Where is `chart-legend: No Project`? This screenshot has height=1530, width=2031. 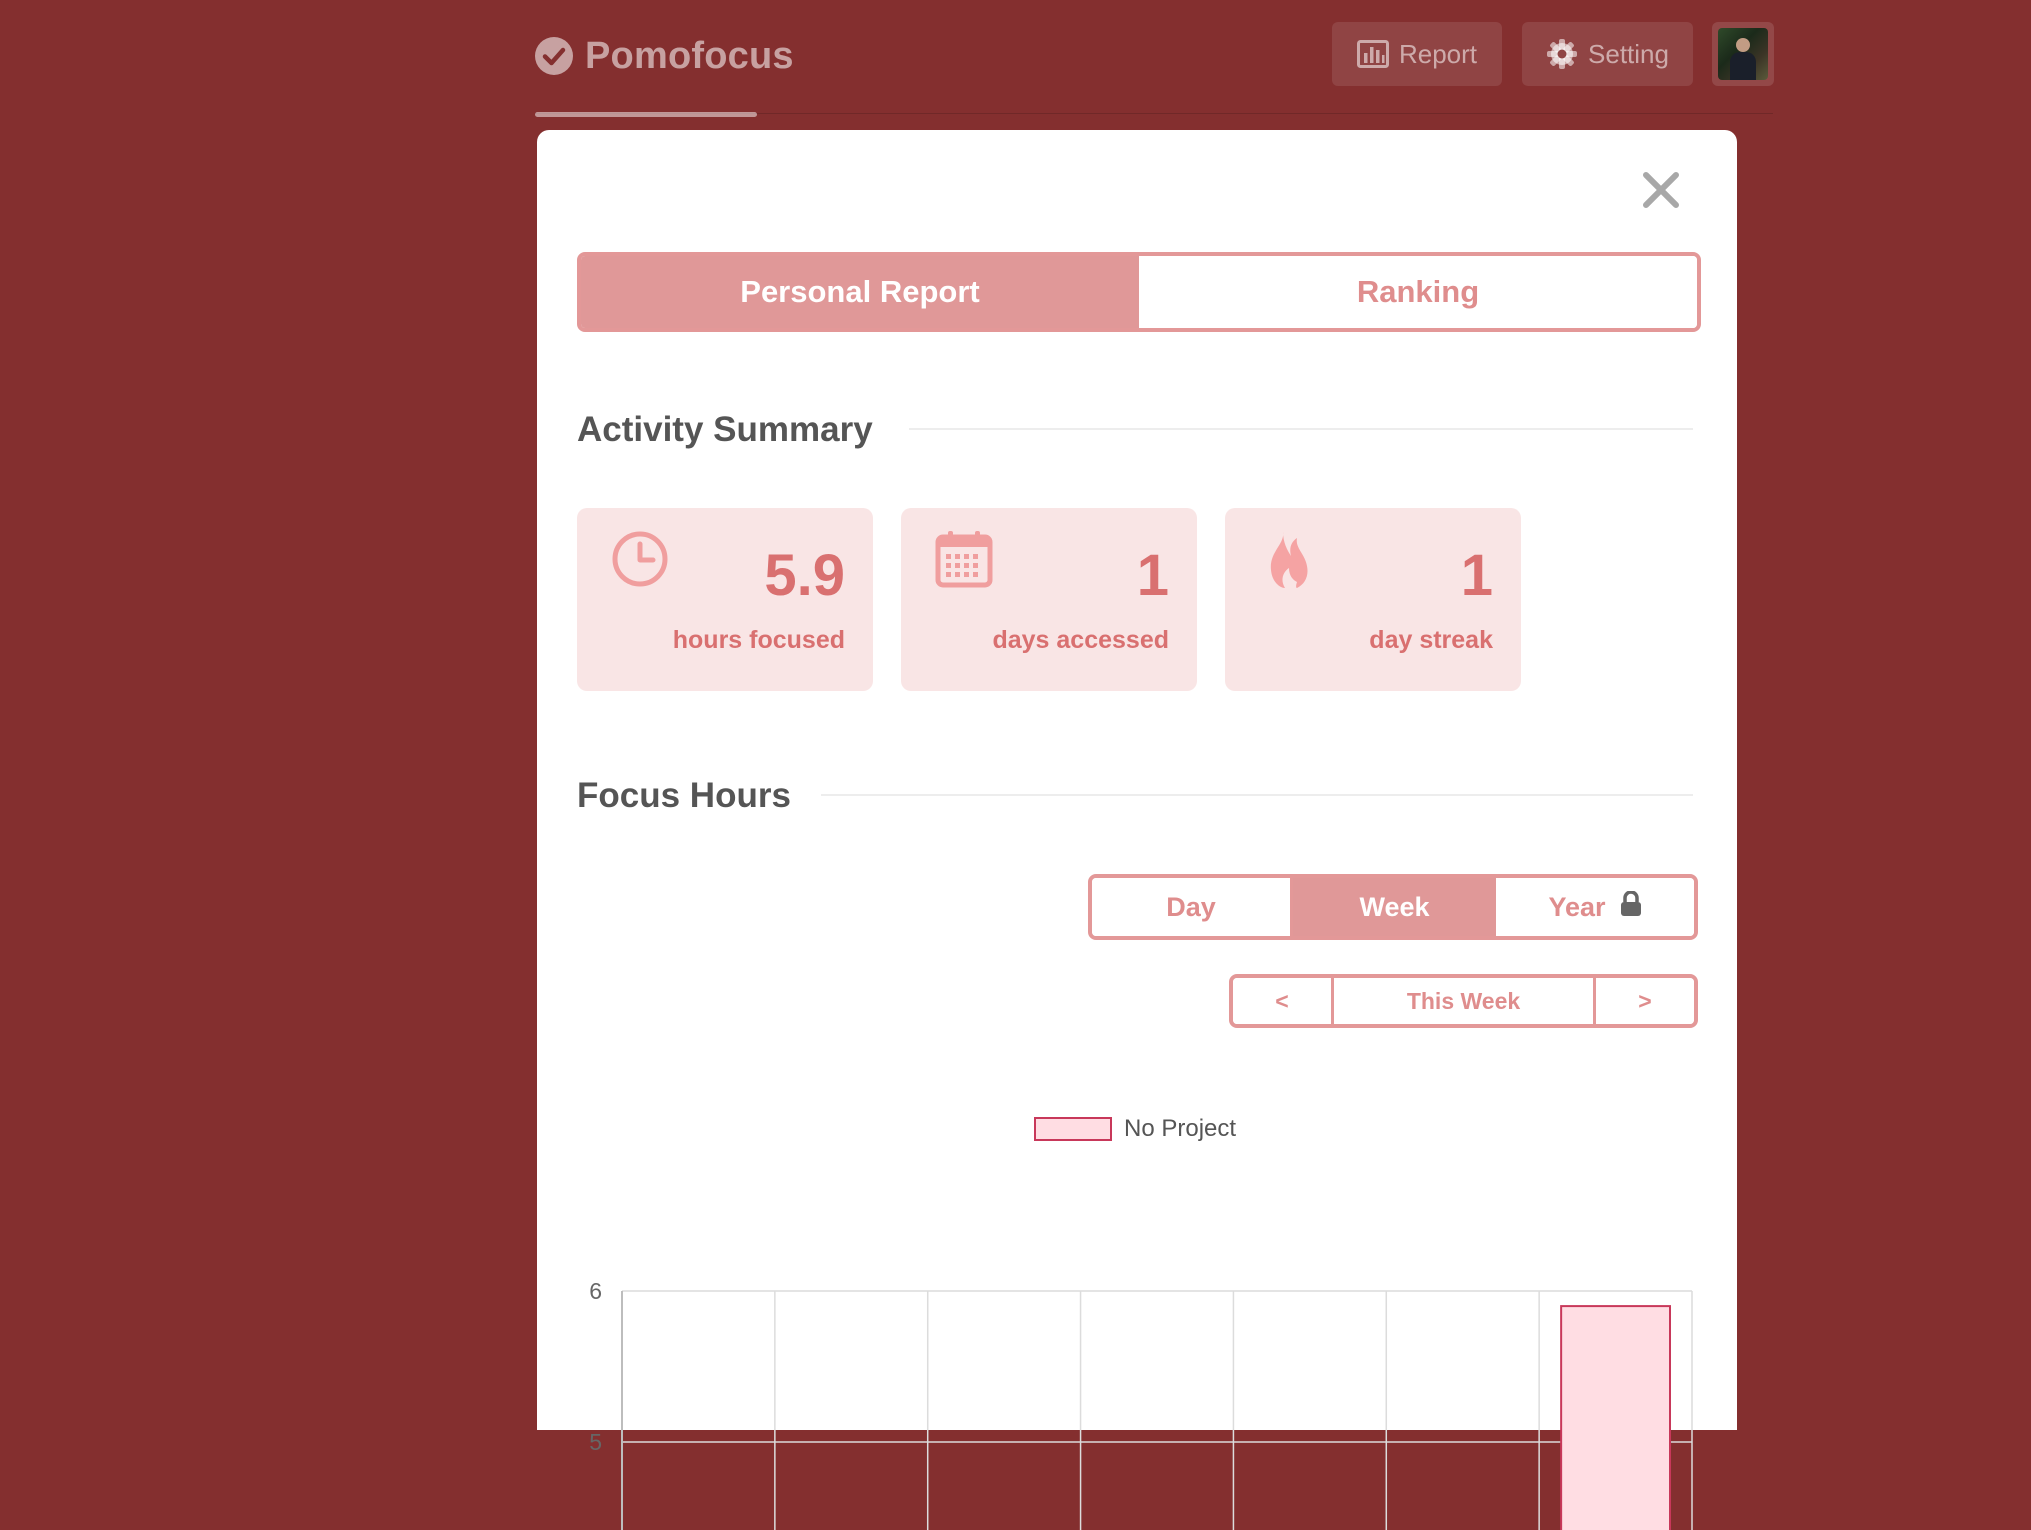
chart-legend: No Project is located at coordinates (1135, 1129).